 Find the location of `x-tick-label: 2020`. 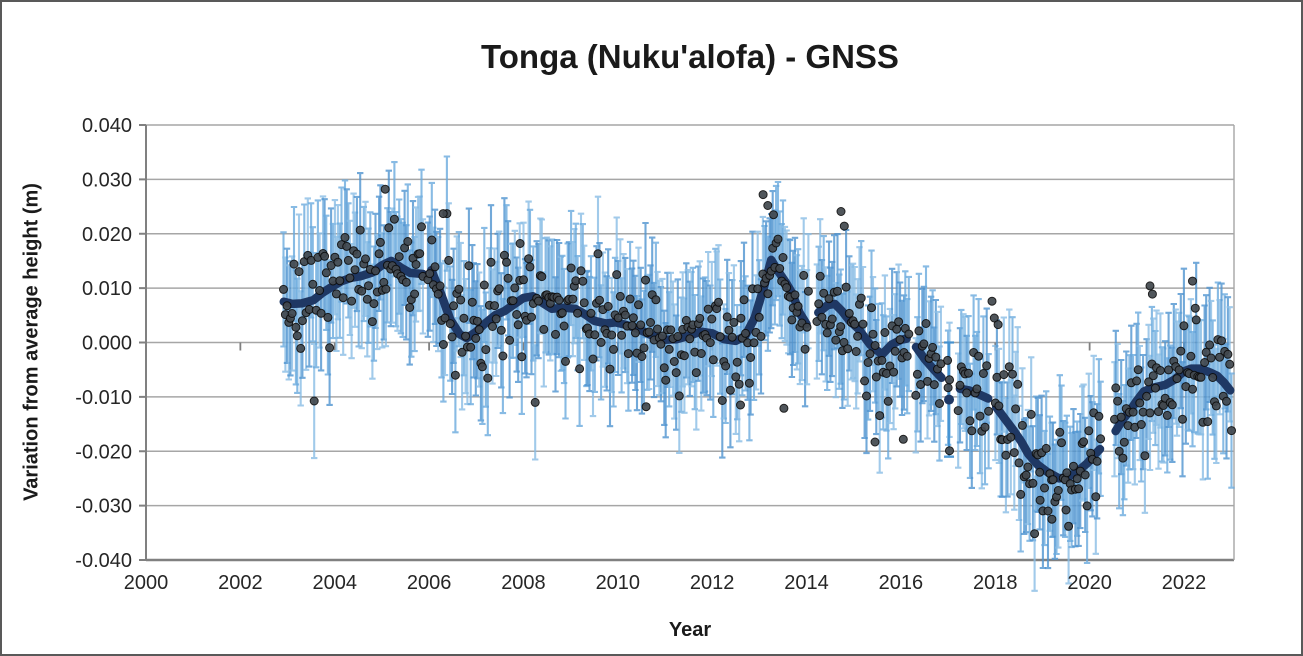

x-tick-label: 2020 is located at coordinates (1089, 583).